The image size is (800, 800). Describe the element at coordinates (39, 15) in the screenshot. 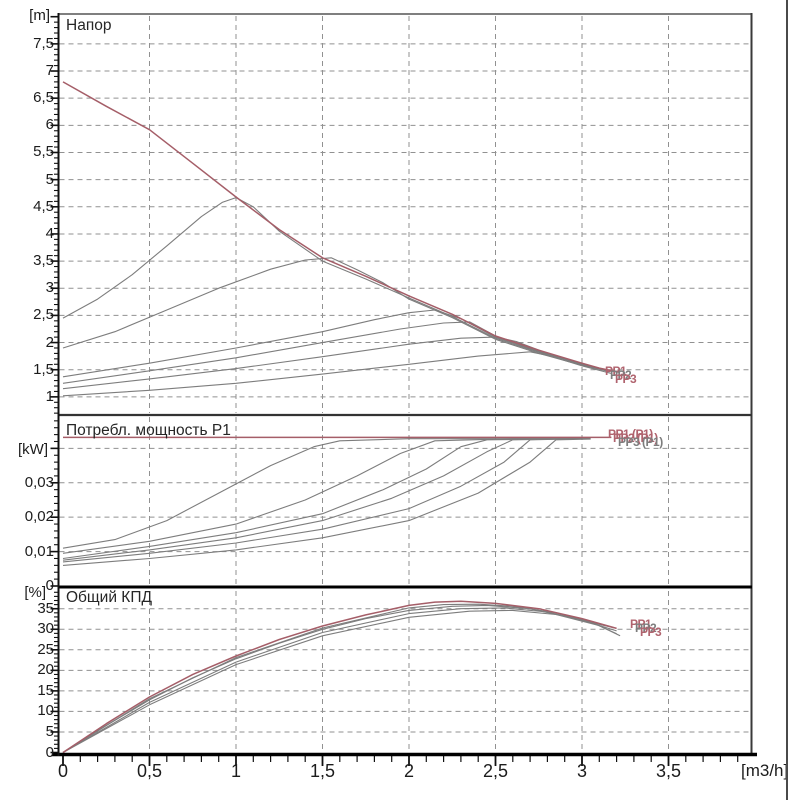

I see `y-unit-head: [m]` at that location.